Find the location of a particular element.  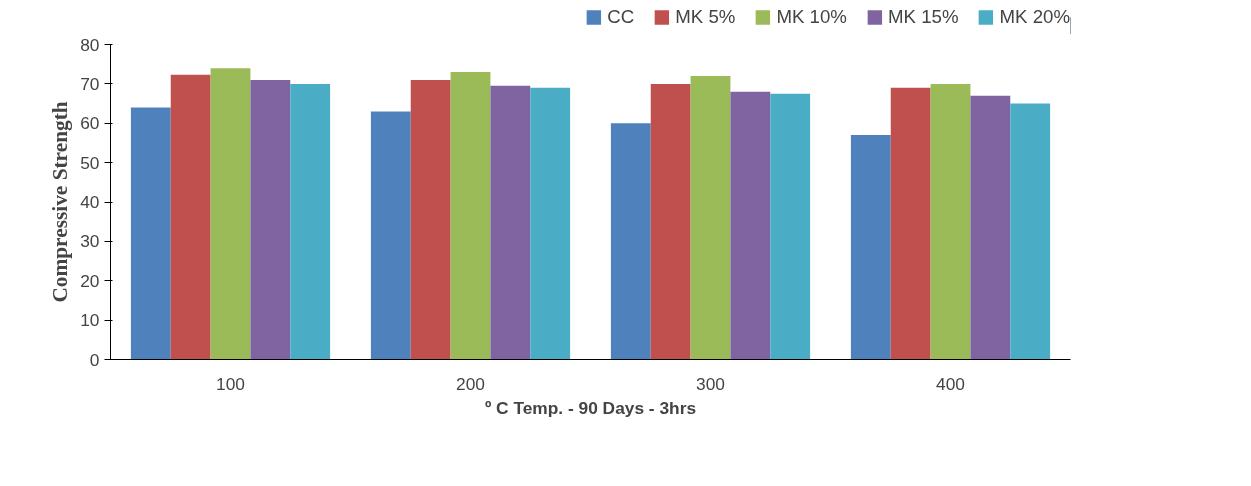

y-tick-label: 80 is located at coordinates (90, 44).